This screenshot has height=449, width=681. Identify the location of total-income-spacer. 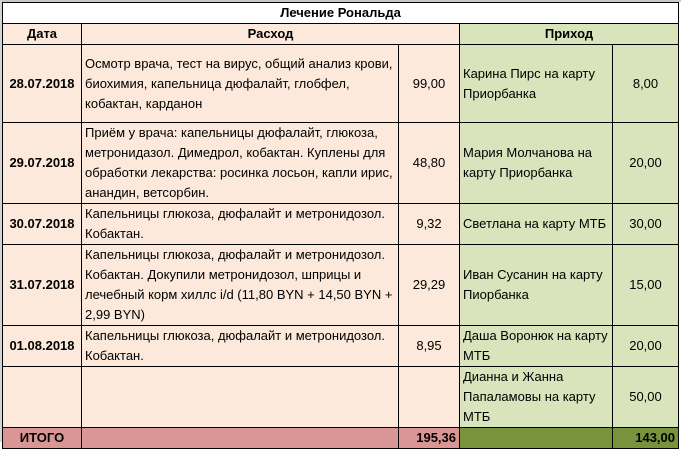
(536, 438).